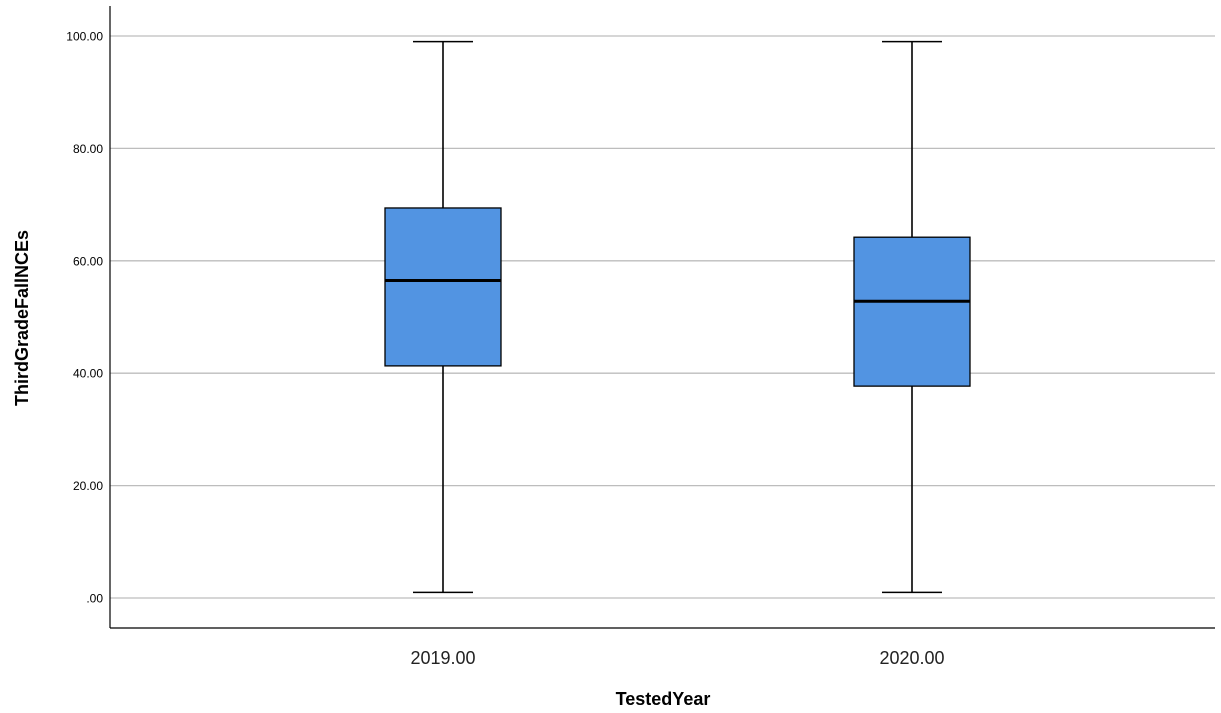 This screenshot has height=713, width=1221. I want to click on y-tick-label: .00, so click(94, 599).